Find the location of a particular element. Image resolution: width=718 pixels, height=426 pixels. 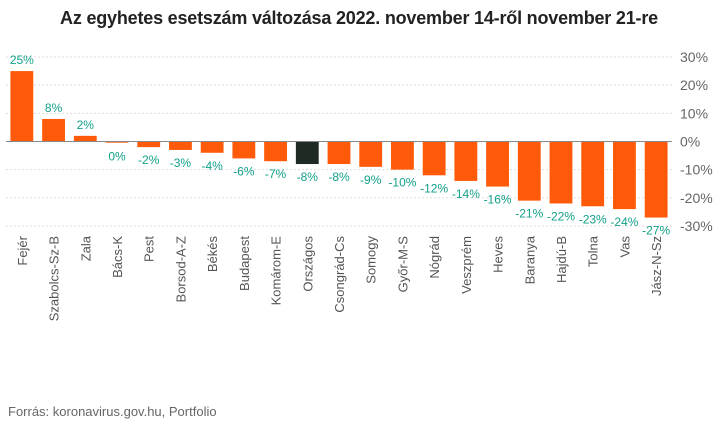

data-label: -2% is located at coordinates (149, 160).